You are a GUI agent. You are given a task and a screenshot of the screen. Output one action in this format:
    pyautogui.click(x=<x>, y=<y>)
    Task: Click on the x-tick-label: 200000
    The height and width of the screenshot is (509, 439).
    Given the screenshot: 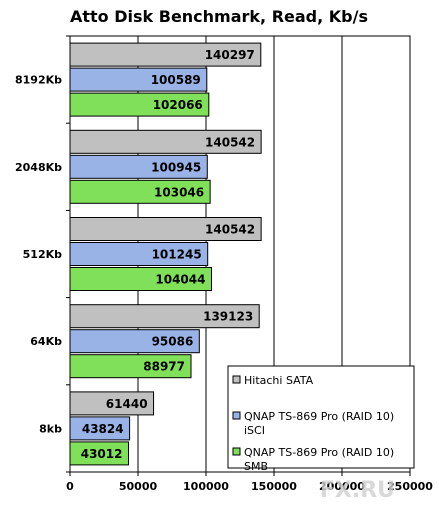 What is the action you would take?
    pyautogui.click(x=342, y=486)
    